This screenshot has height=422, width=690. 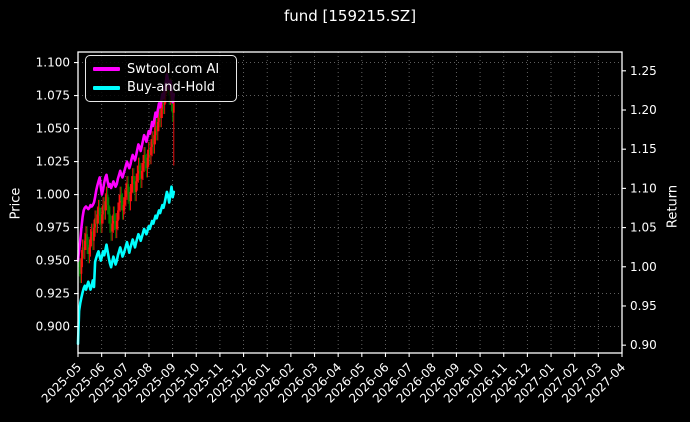 I want to click on y-right-tick-label: 1.25, so click(x=643, y=71).